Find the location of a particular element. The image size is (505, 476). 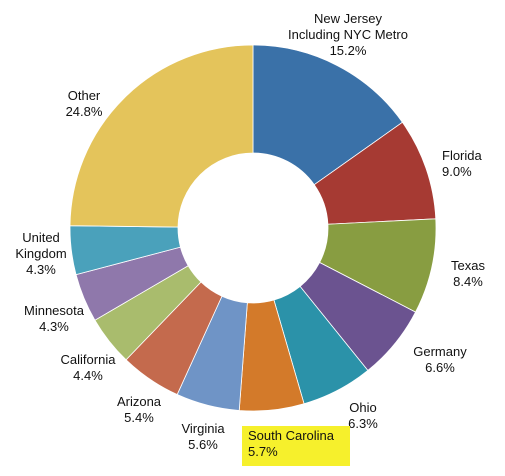

slice-label: Ohio is located at coordinates (362, 407).